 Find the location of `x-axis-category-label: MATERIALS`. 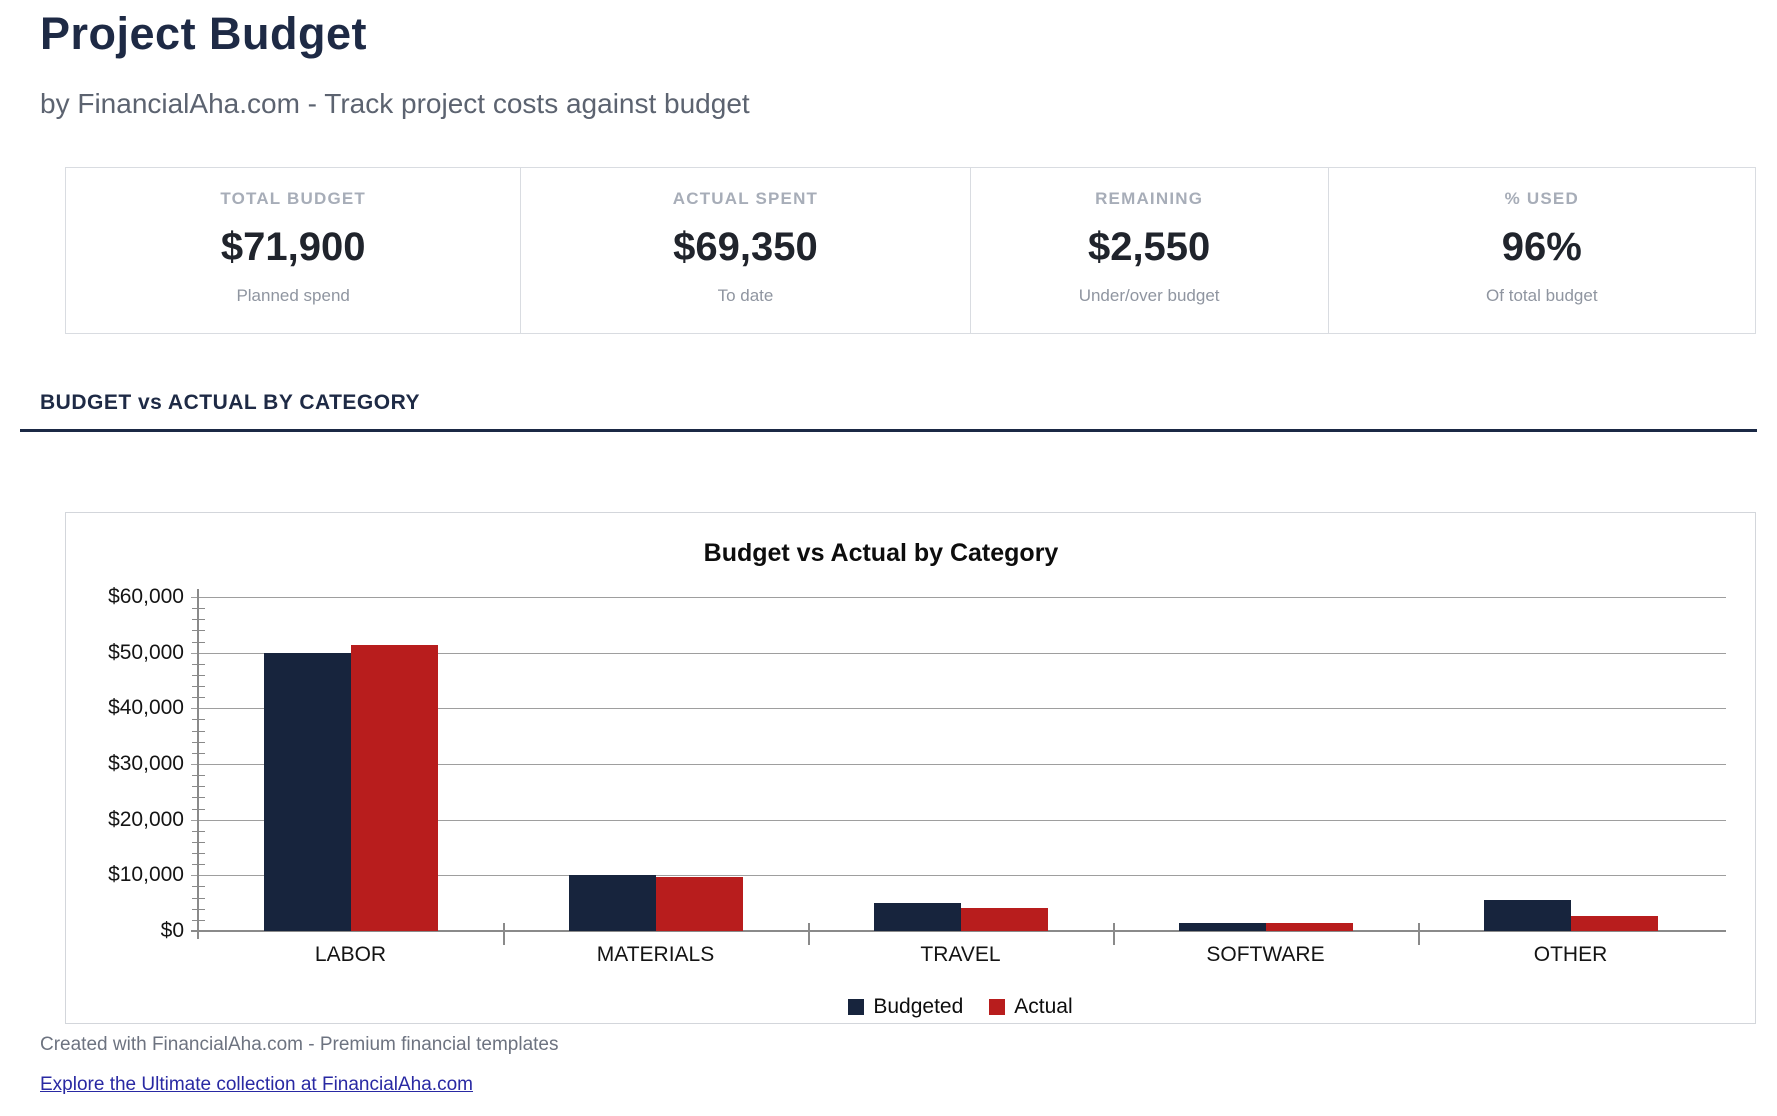

x-axis-category-label: MATERIALS is located at coordinates (655, 954).